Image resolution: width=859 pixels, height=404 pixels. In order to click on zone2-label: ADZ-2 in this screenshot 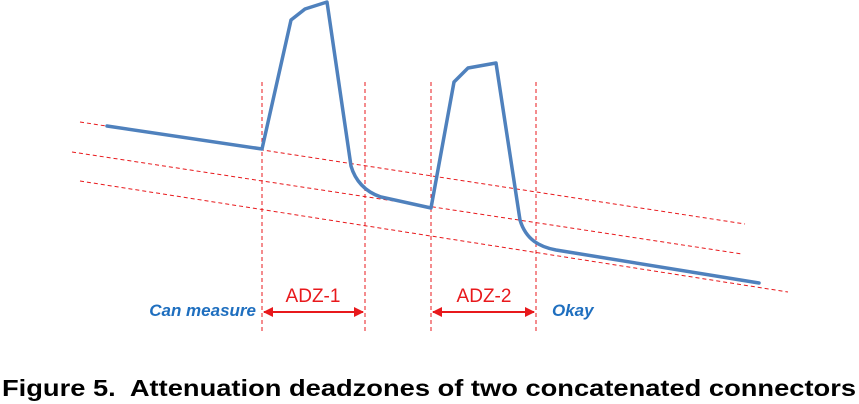, I will do `click(484, 296)`.